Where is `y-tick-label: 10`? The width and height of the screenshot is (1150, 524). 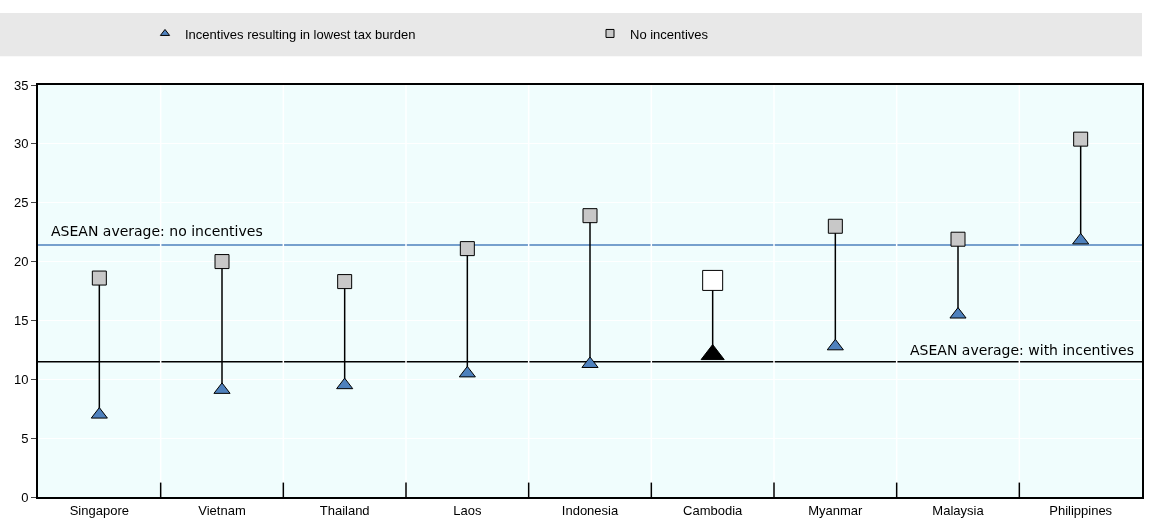 y-tick-label: 10 is located at coordinates (21, 379).